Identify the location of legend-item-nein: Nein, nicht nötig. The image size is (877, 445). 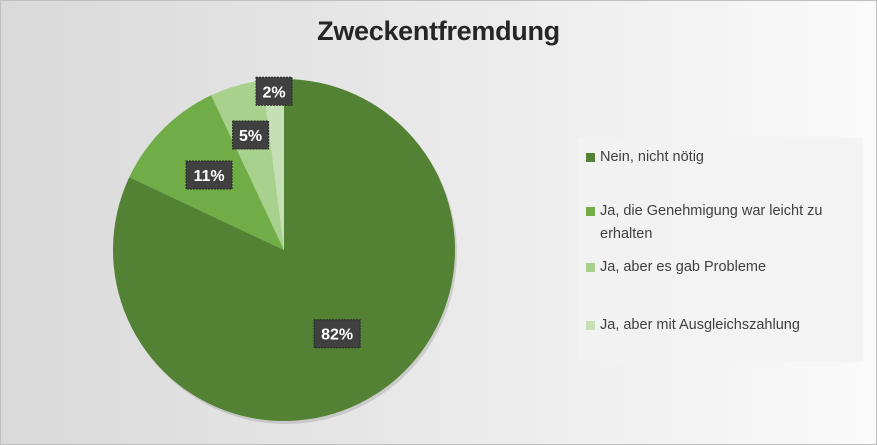
(723, 157).